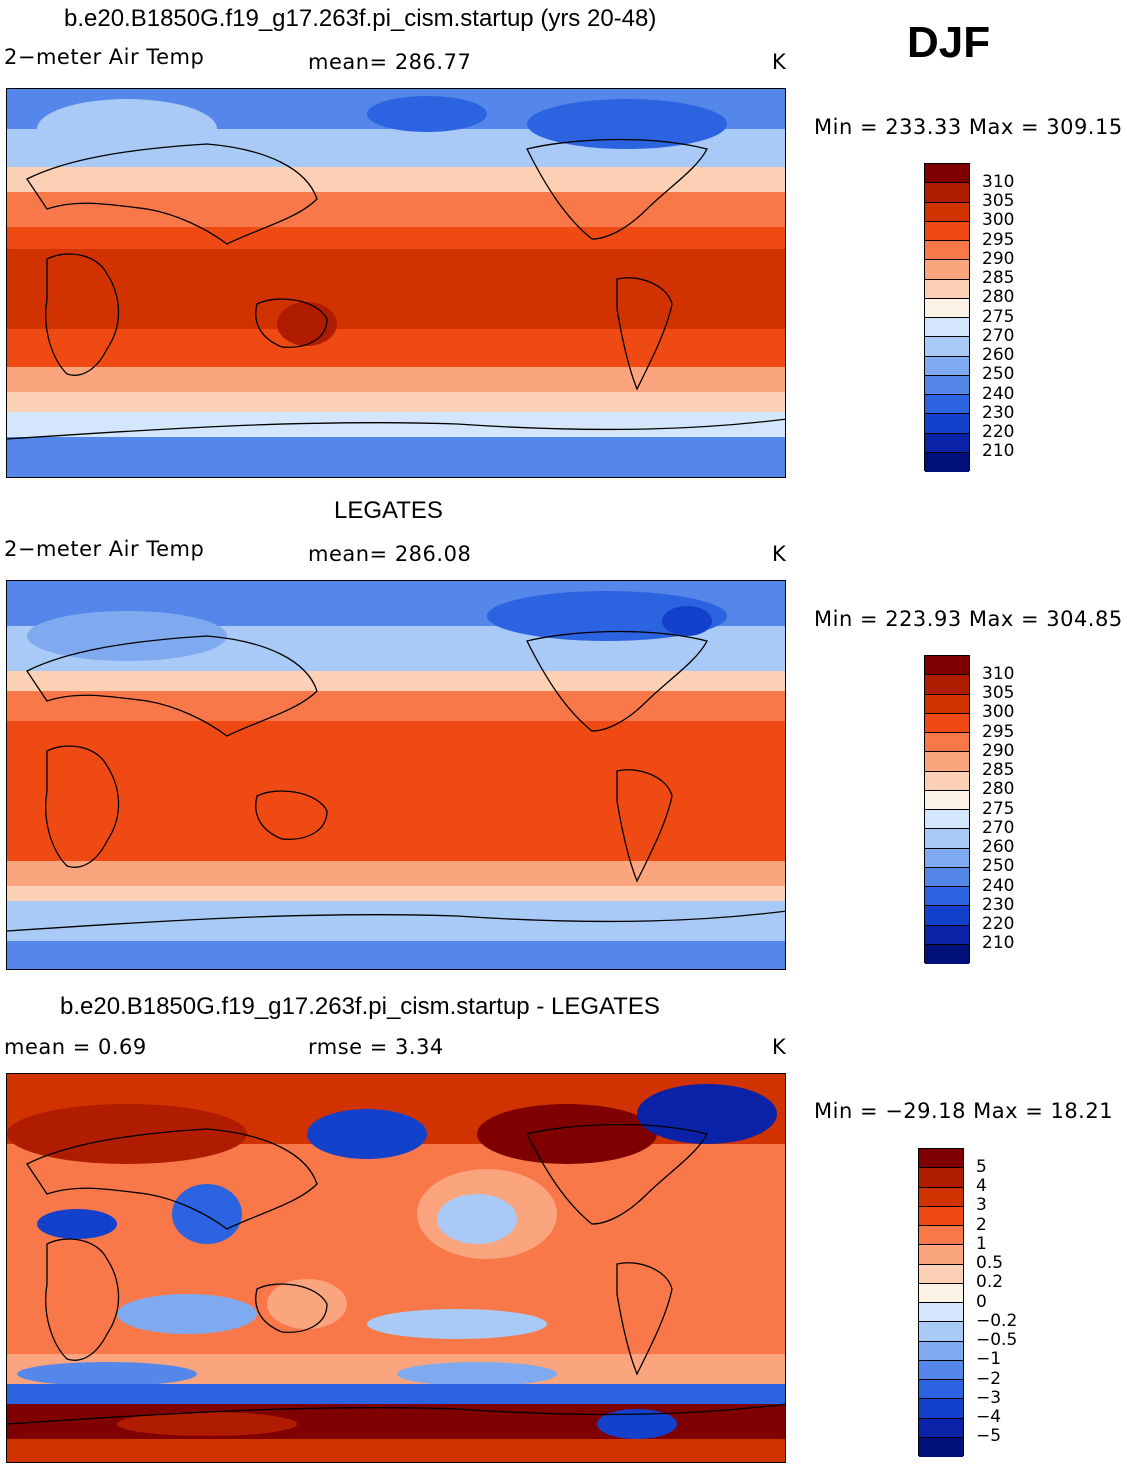 Image resolution: width=1127 pixels, height=1470 pixels. Describe the element at coordinates (997, 1340) in the screenshot. I see `colorbar-tick-label: −0.5` at that location.